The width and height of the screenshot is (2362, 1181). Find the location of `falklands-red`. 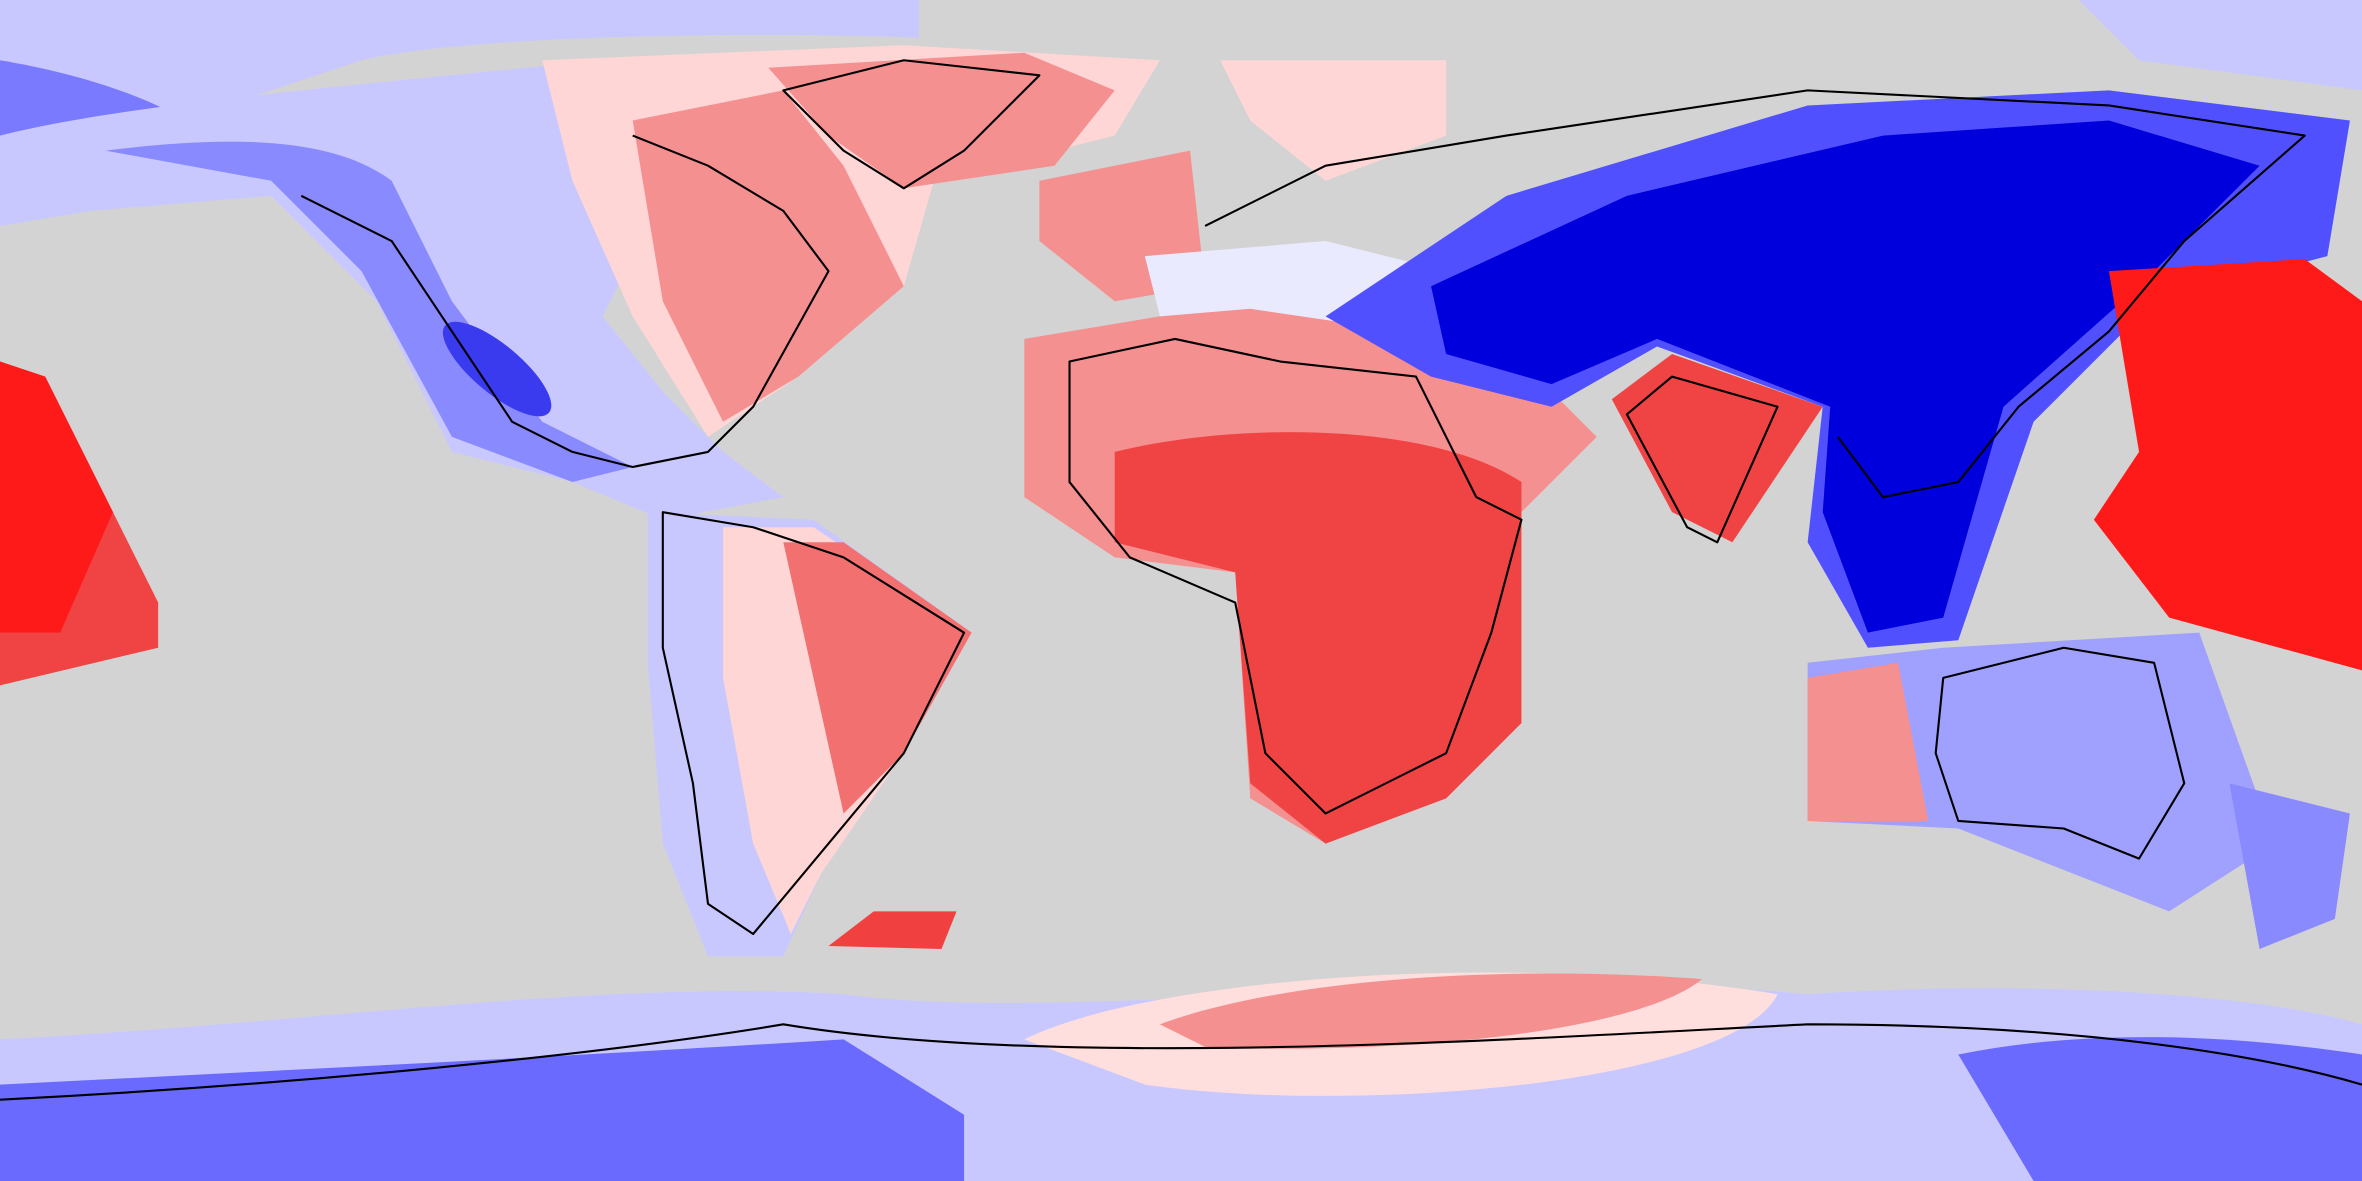

falklands-red is located at coordinates (892, 930).